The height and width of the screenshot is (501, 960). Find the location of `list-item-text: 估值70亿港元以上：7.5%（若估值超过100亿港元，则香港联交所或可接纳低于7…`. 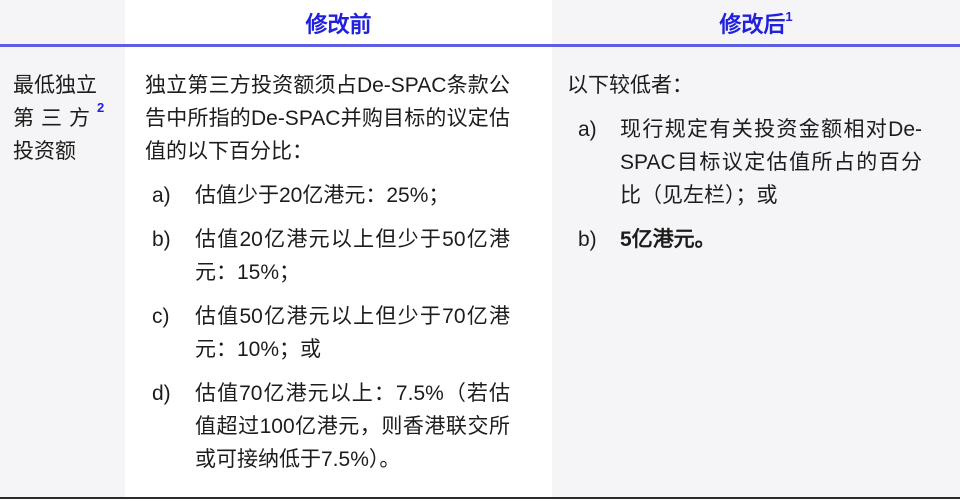

list-item-text: 估值70亿港元以上：7.5%（若估值超过100亿港元，则香港联交所或可接纳低于7… is located at coordinates (352, 426).